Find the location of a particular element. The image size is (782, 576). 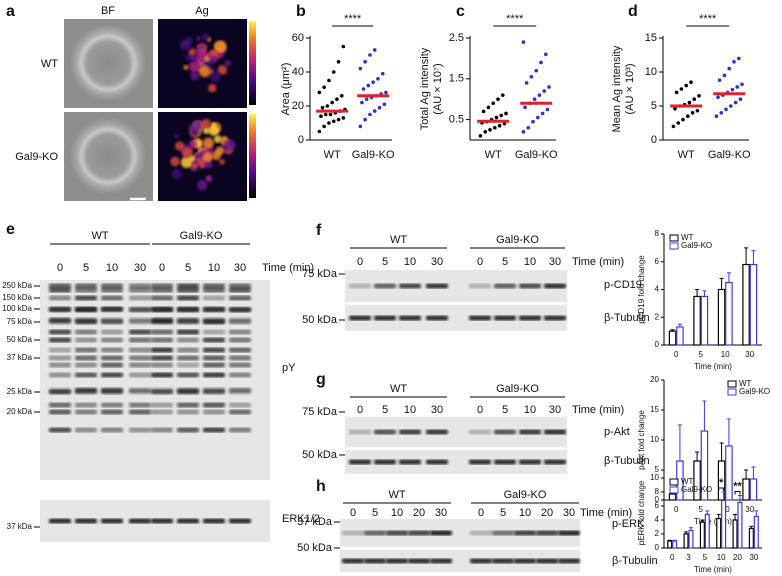

row-label: WT is located at coordinates (49, 64).